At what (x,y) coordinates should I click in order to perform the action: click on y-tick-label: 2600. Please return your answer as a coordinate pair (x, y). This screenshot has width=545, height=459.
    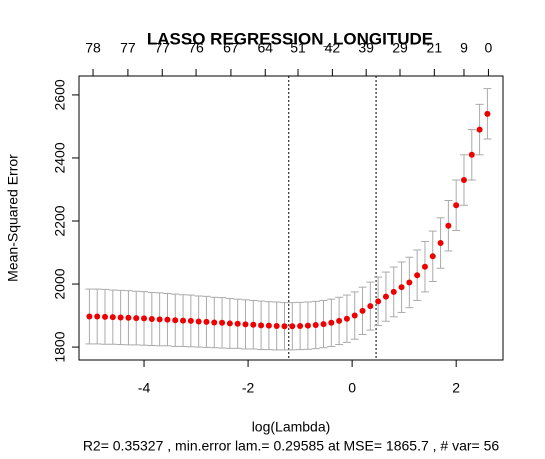
    Looking at the image, I should click on (60, 94).